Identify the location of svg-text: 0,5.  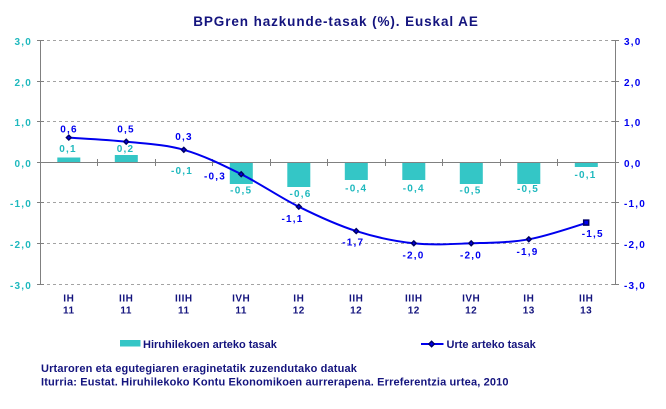
(126, 130).